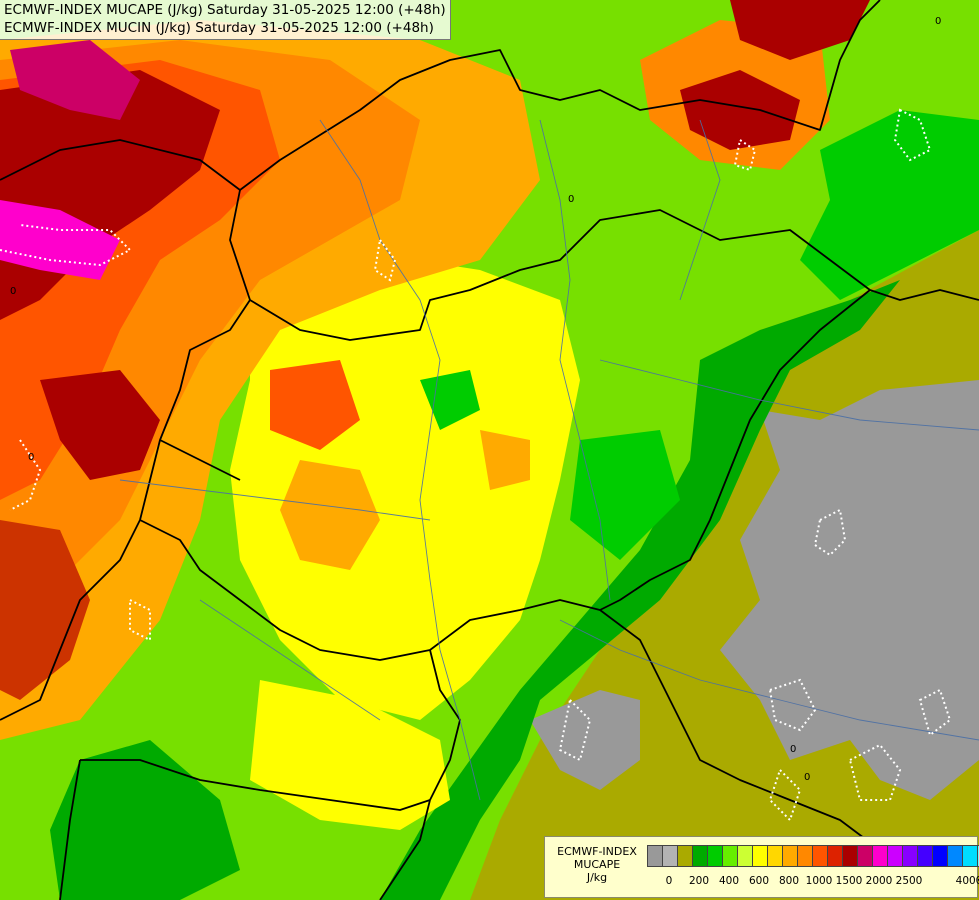 This screenshot has height=900, width=979. Describe the element at coordinates (909, 881) in the screenshot. I see `legend-tick-label: 2500` at that location.